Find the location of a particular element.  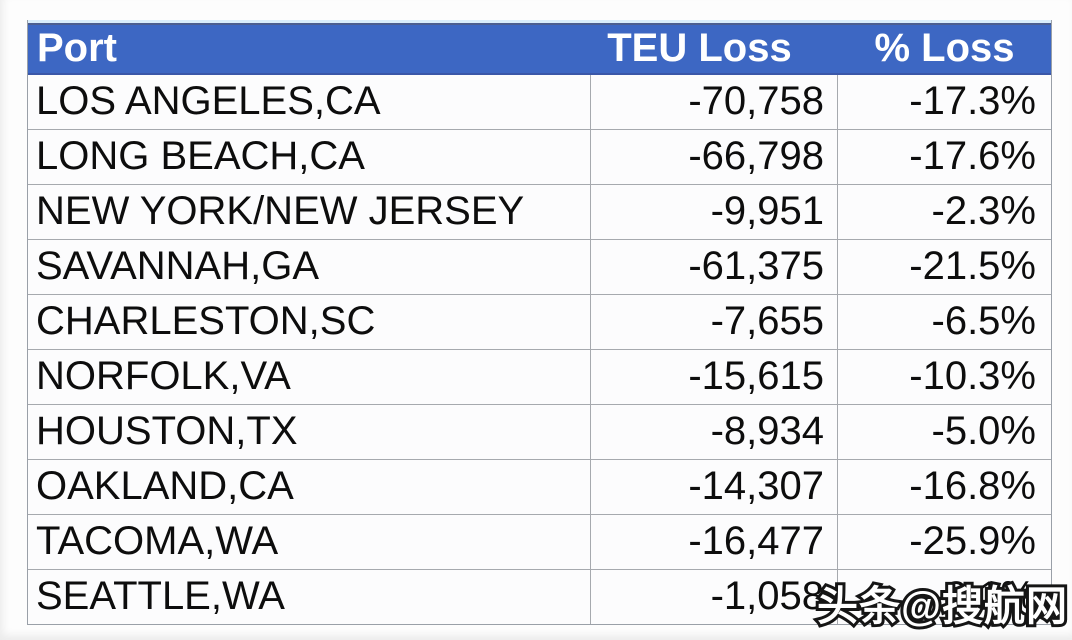

cell-port-name: NEW YORK/NEW JERSEY is located at coordinates (309, 212).